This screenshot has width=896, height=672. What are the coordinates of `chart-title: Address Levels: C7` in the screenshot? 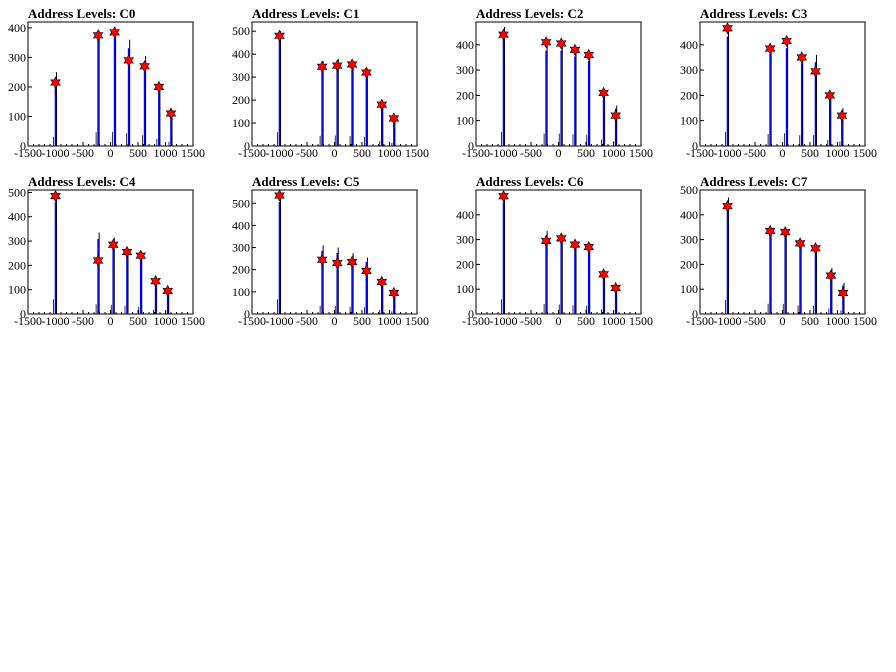 It's located at (754, 181).